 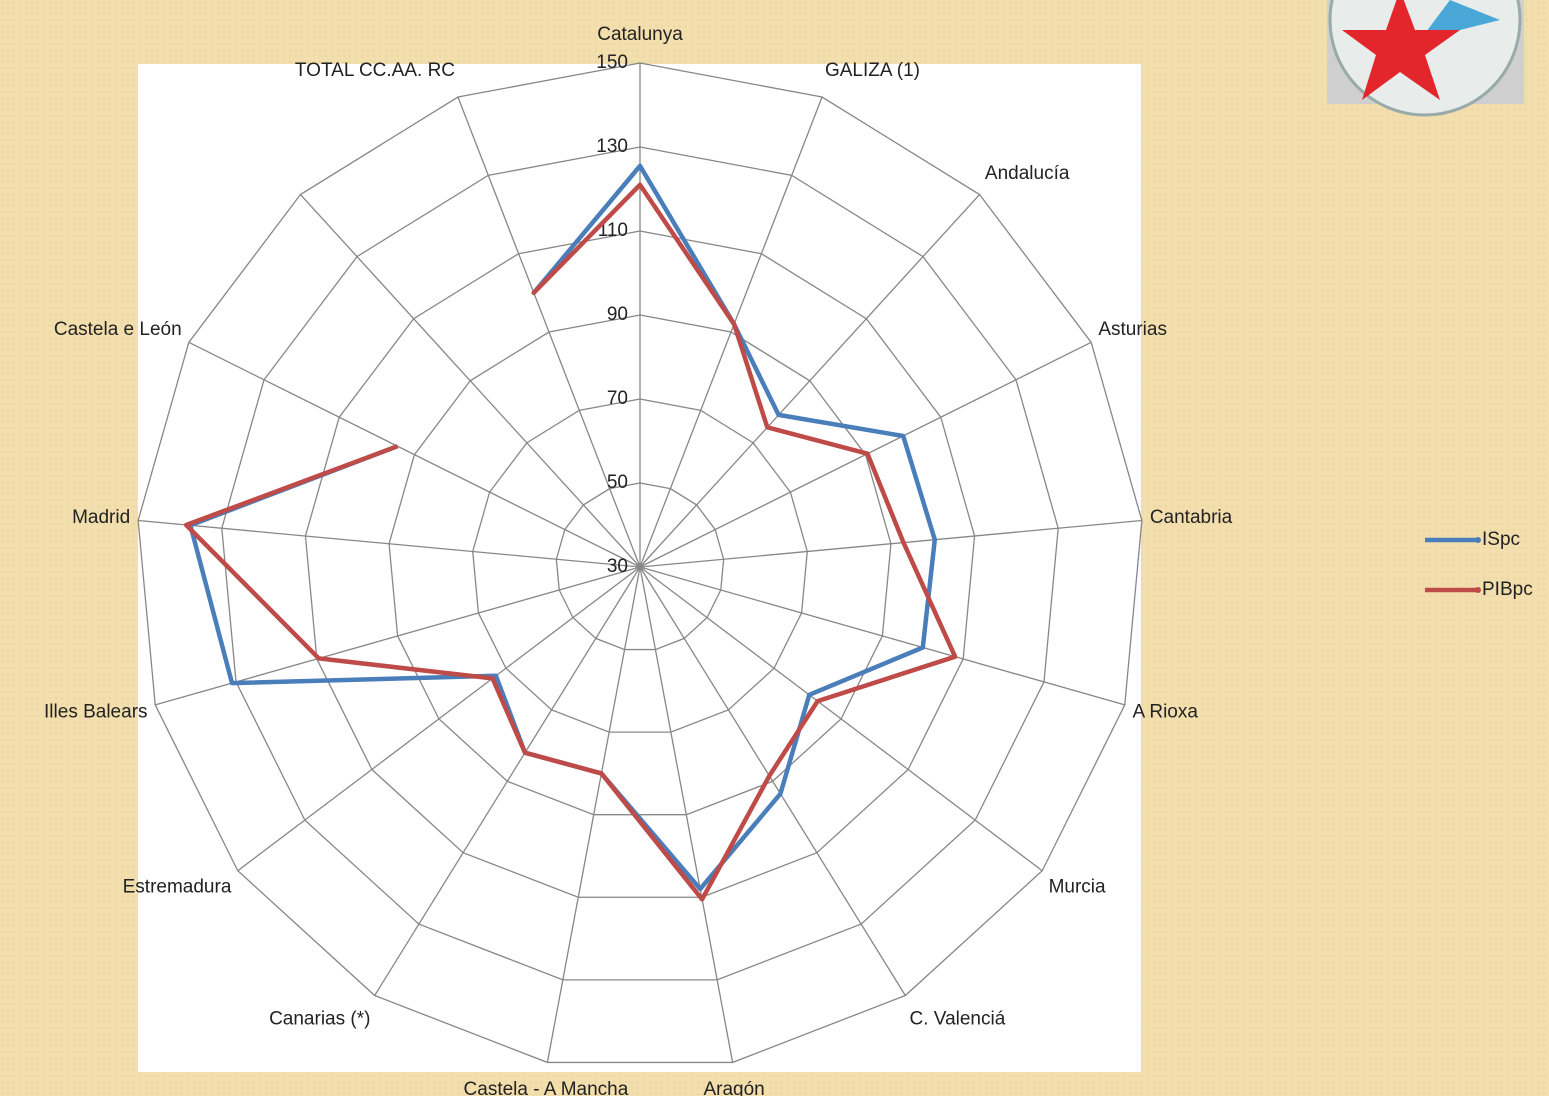 I want to click on r-tick-label: 150, so click(x=612, y=62).